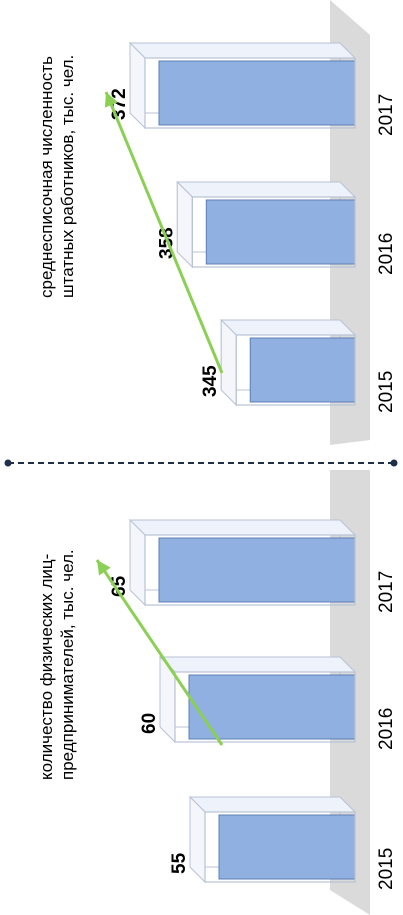 The height and width of the screenshot is (915, 403). I want to click on divider-dot-end, so click(394, 463).